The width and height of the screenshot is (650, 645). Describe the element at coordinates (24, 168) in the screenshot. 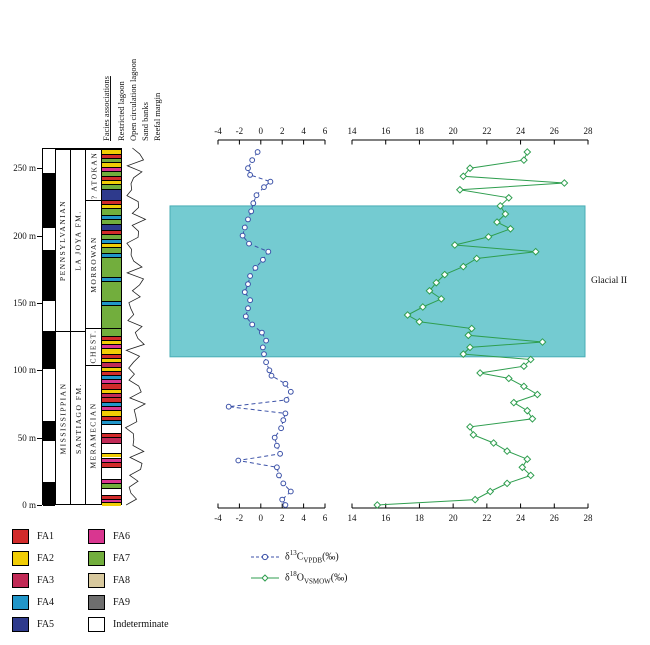

I see `depth-label: 250 m` at that location.